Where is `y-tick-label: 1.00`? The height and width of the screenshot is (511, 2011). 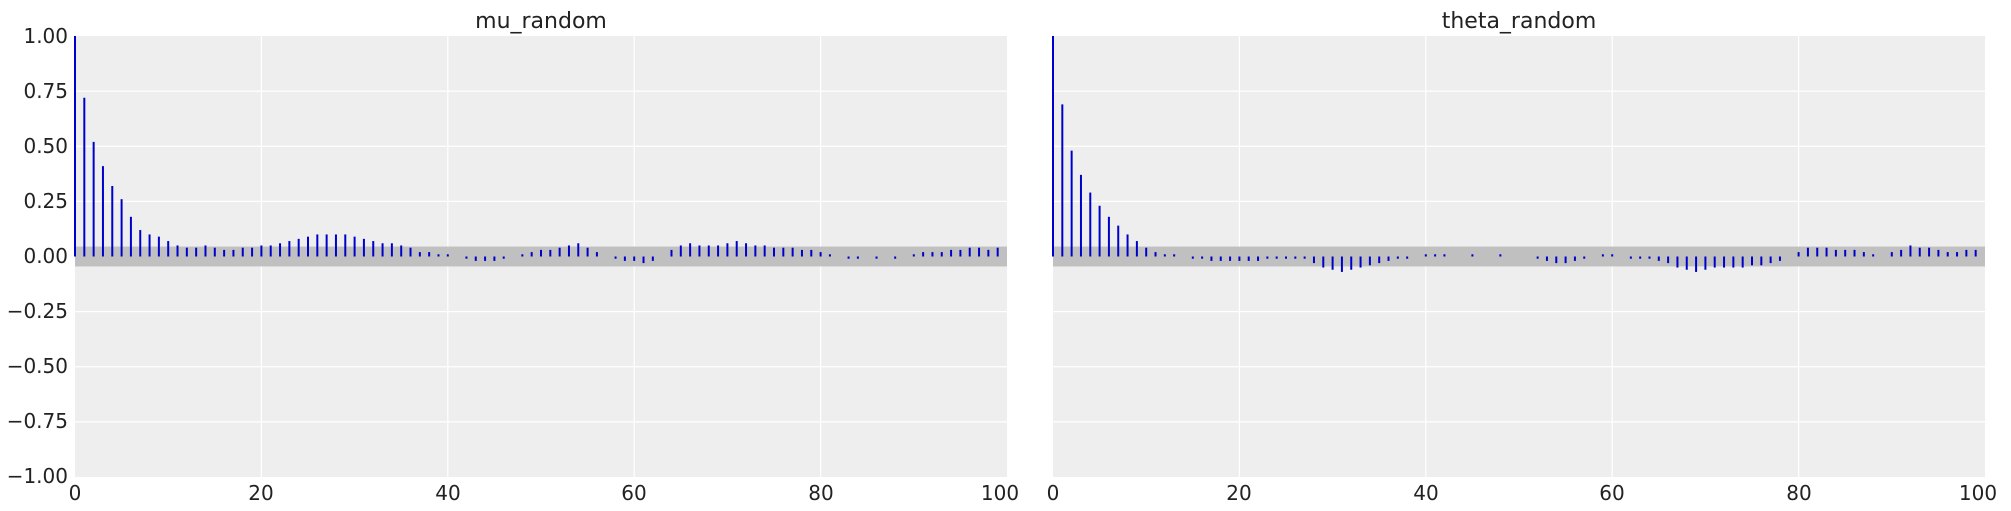 y-tick-label: 1.00 is located at coordinates (45, 36).